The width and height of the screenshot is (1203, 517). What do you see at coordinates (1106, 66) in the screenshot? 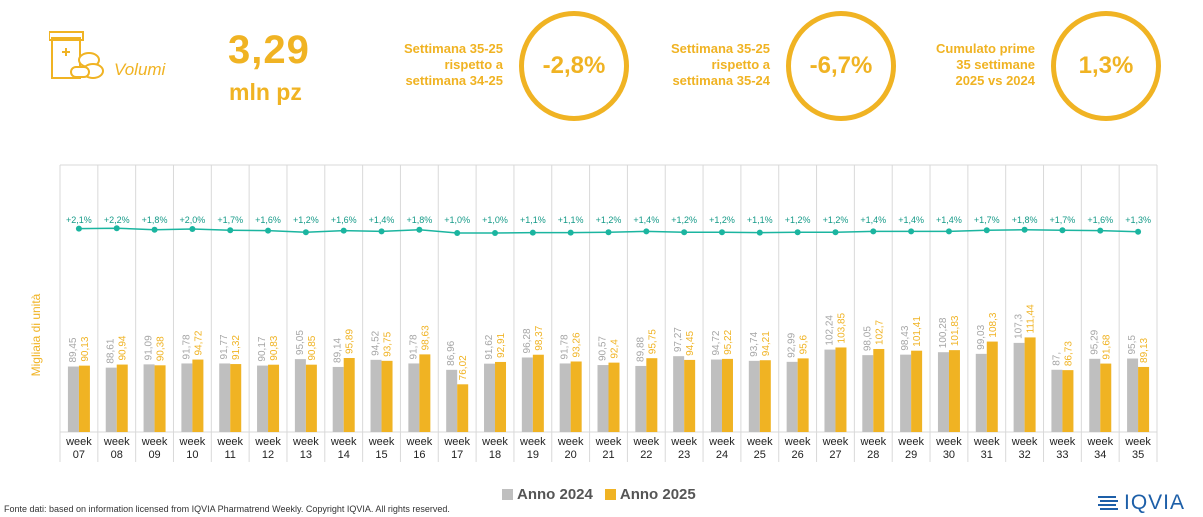
I see `kpi-3-circle: 1,3%` at bounding box center [1106, 66].